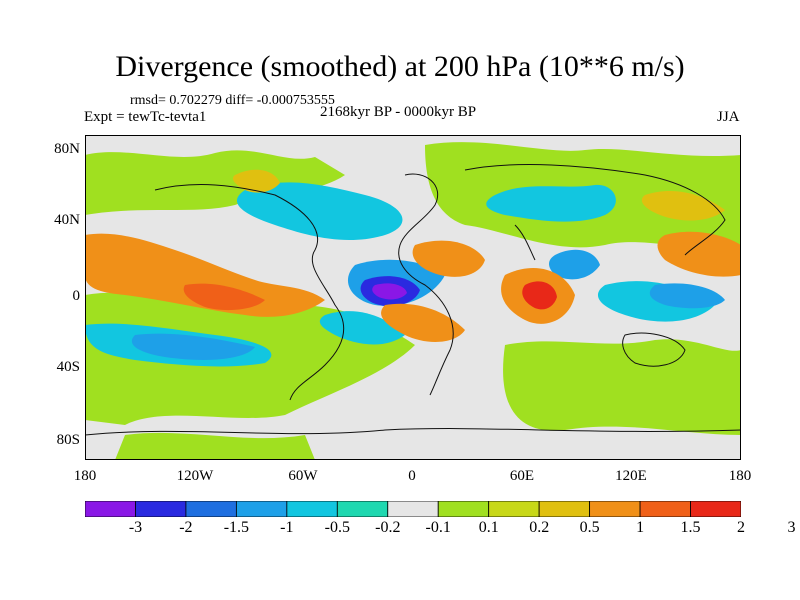 The height and width of the screenshot is (600, 800). What do you see at coordinates (388, 527) in the screenshot?
I see `colorbar-label: -0.2` at bounding box center [388, 527].